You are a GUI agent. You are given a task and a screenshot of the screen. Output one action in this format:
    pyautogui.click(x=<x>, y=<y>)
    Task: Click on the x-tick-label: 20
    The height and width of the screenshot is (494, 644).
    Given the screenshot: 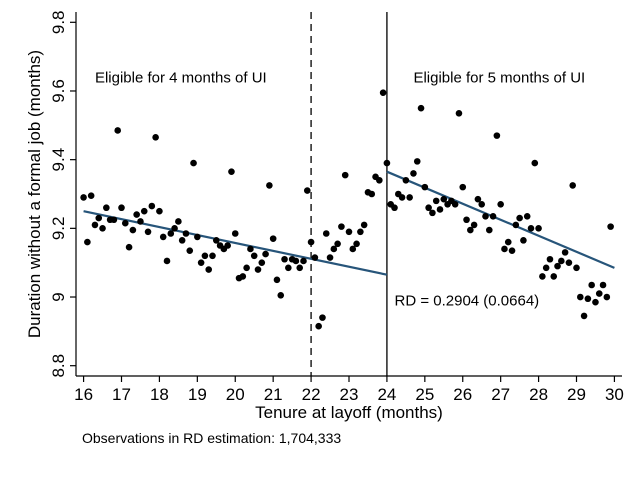 What is the action you would take?
    pyautogui.click(x=235, y=394)
    